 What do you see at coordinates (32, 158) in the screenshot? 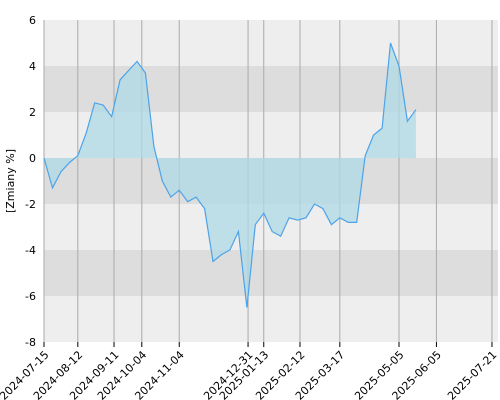
I see `y-tick-label: 0` at bounding box center [32, 158].